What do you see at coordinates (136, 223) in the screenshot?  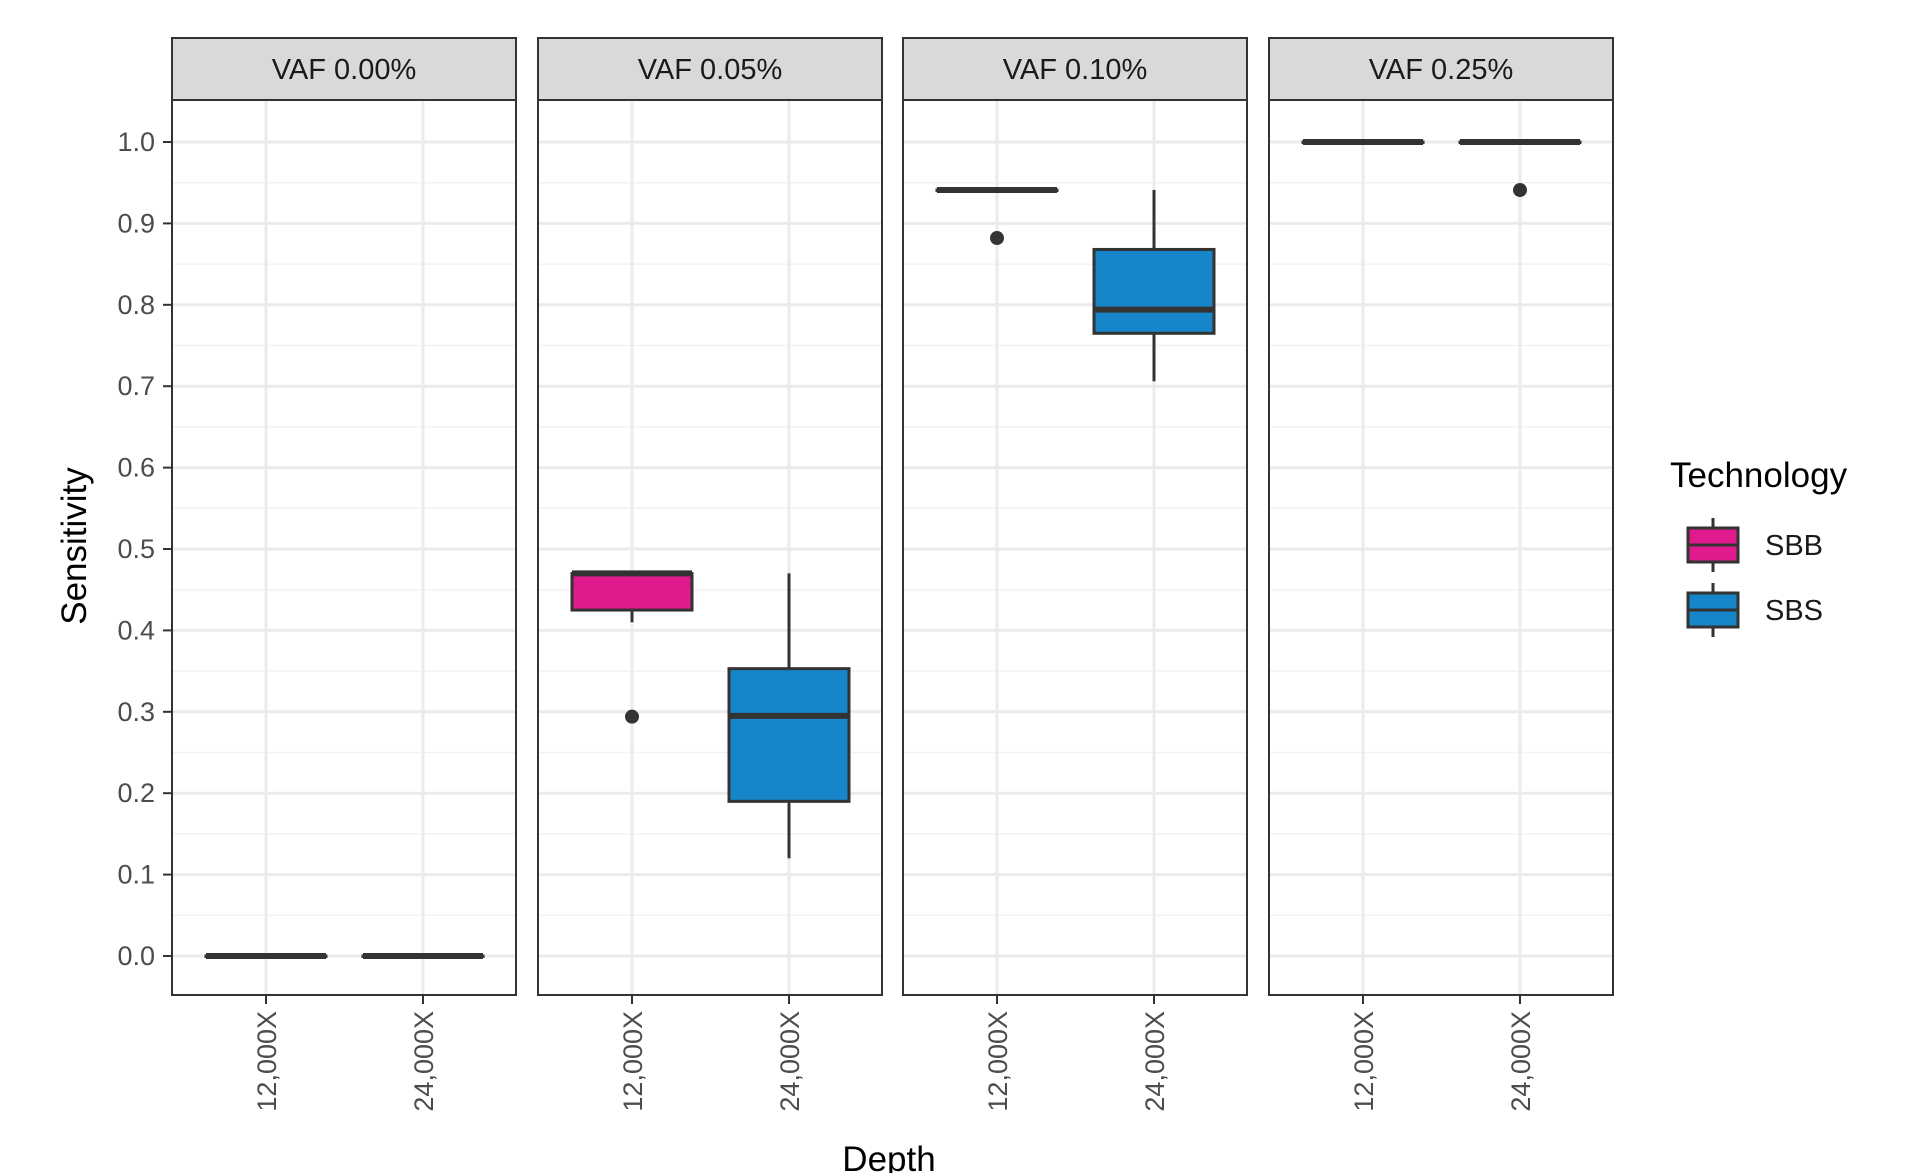 I see `y-tick-label: 0.9` at bounding box center [136, 223].